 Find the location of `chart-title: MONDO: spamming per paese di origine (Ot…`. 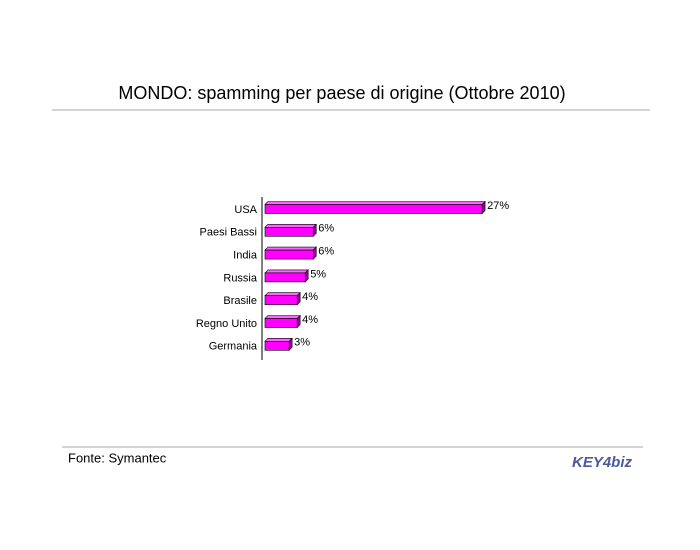

chart-title: MONDO: spamming per paese di origine (Ot… is located at coordinates (341, 93).